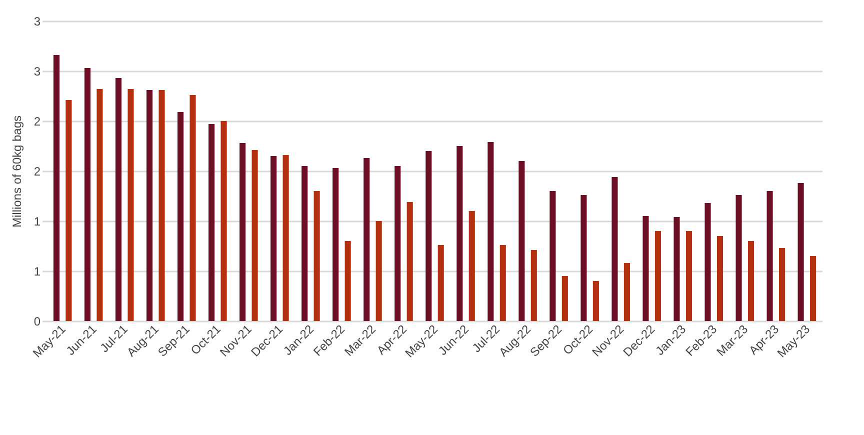 The image size is (864, 435). What do you see at coordinates (17, 171) in the screenshot?
I see `y-axis-title: Millions of 60kg bags` at bounding box center [17, 171].